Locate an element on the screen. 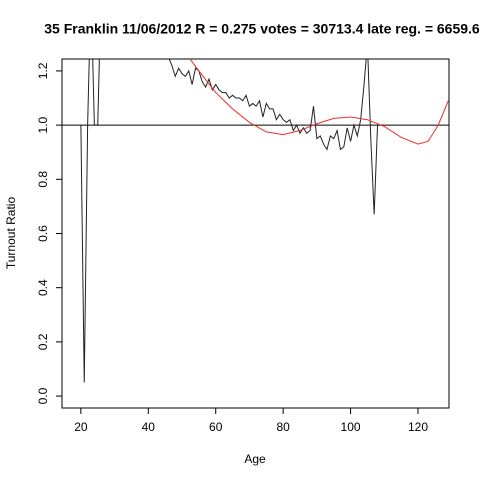 The width and height of the screenshot is (480, 480). x-tick-label: 100 is located at coordinates (351, 427).